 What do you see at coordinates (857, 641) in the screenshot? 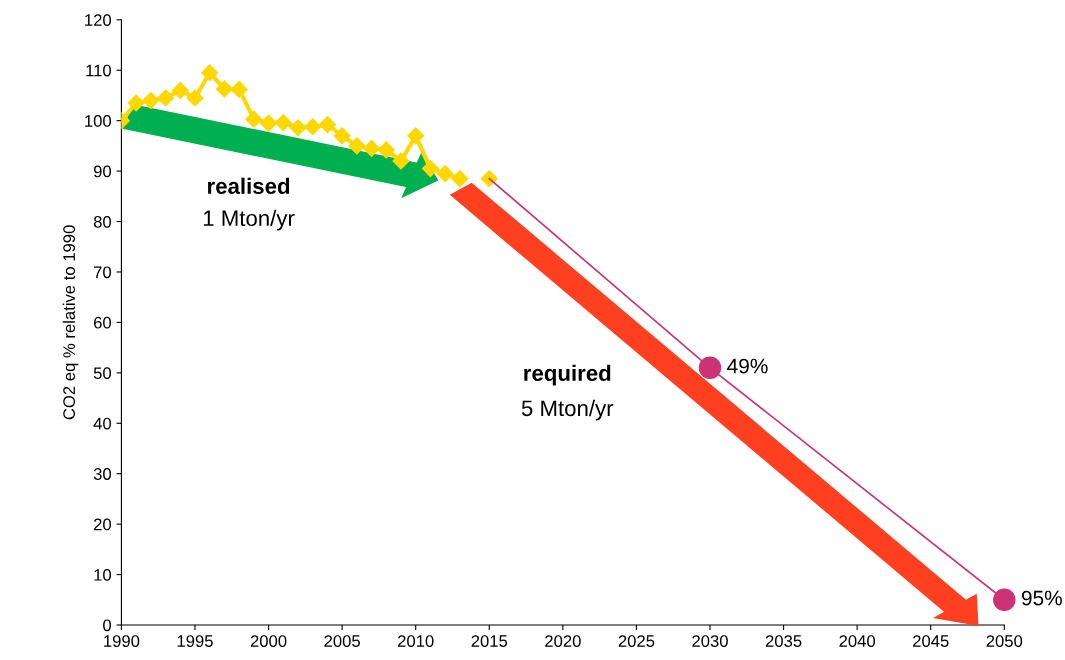
I see `x-tick-label: 2040` at bounding box center [857, 641].